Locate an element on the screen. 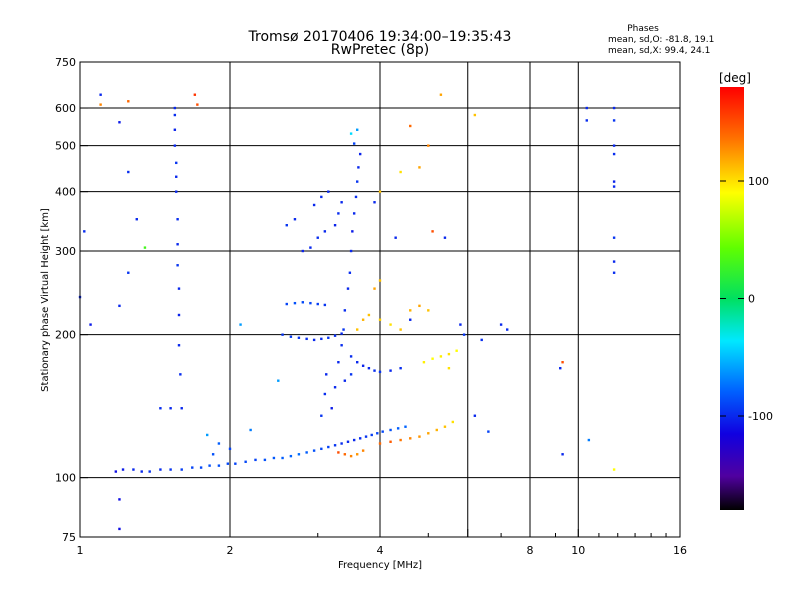  phase-info-o-mode: mean, sd,O: -81.8, 19.1 is located at coordinates (661, 40).